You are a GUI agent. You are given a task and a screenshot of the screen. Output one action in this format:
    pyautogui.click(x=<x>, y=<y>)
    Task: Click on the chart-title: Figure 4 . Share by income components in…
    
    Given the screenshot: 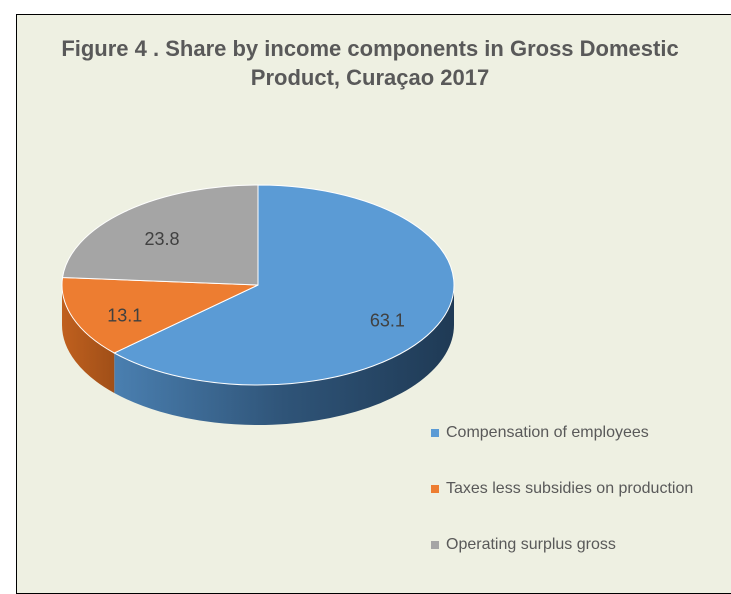 What is the action you would take?
    pyautogui.click(x=370, y=63)
    